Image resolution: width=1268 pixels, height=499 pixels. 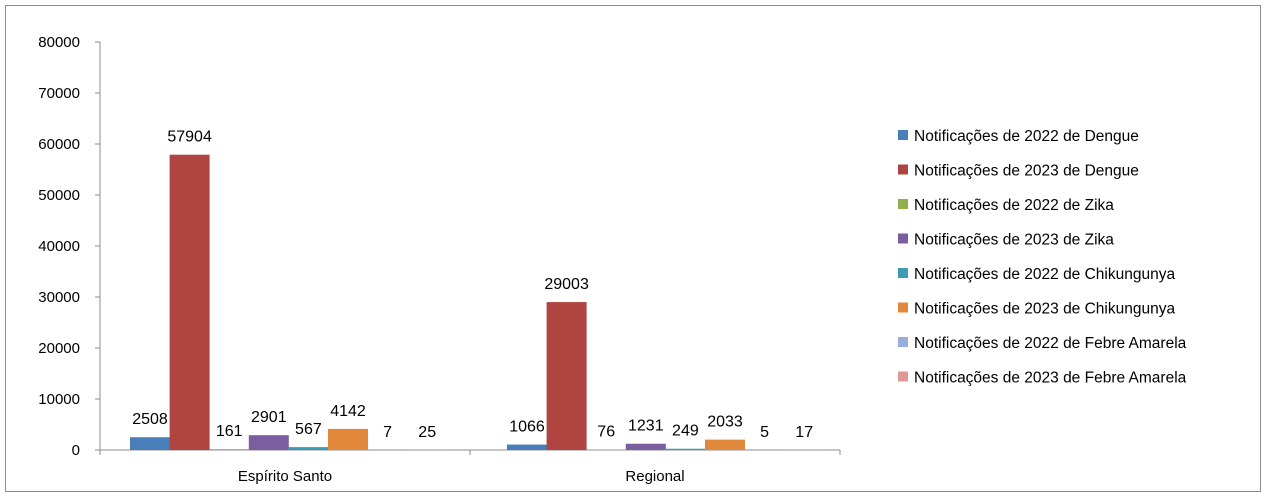 What do you see at coordinates (725, 422) in the screenshot?
I see `bar-value-label: 2033` at bounding box center [725, 422].